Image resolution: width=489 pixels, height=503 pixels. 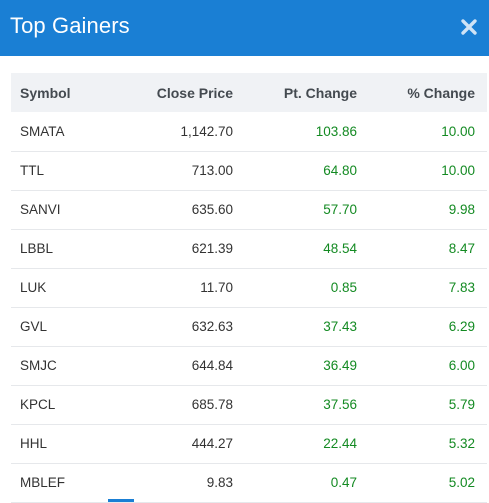 I want to click on pct-change-cell: 8.47, so click(x=422, y=249).